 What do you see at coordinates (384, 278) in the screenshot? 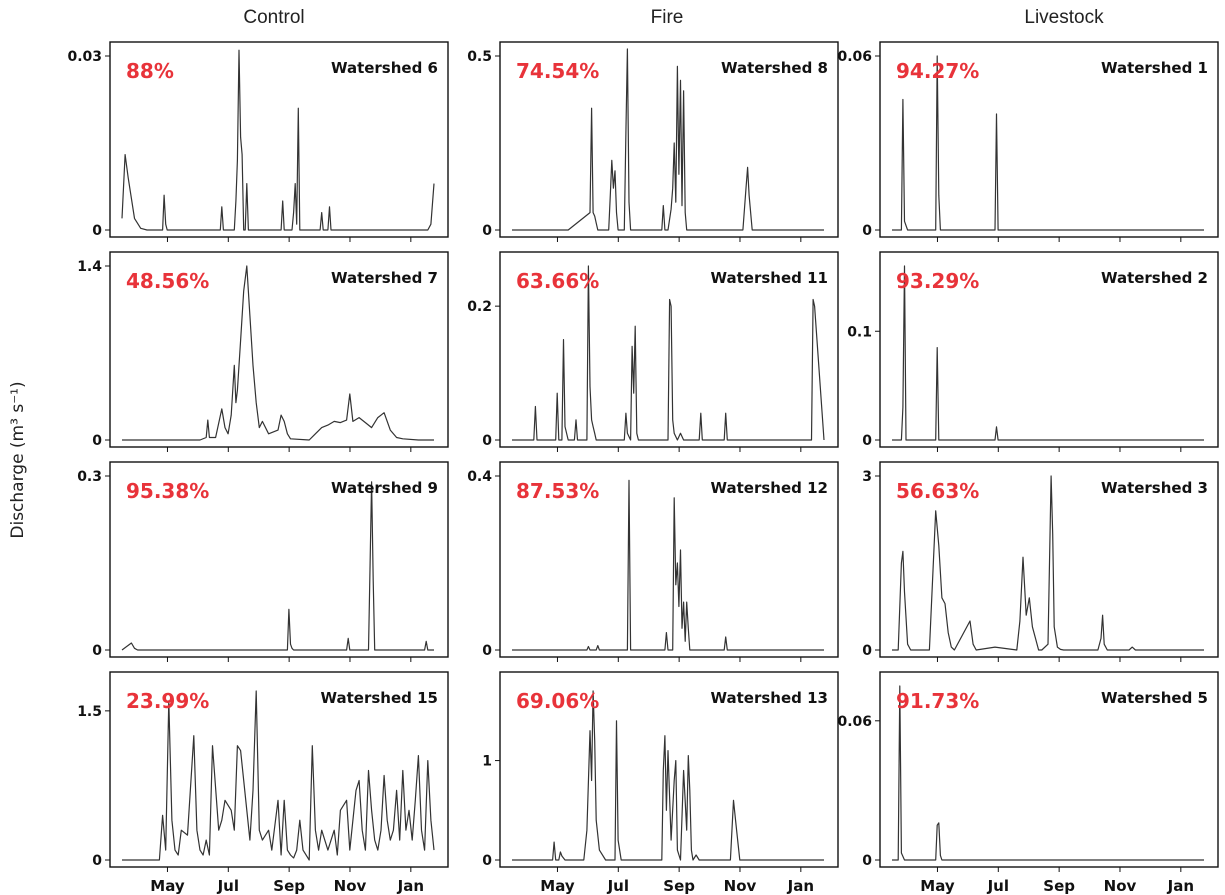
I see `watershed-label: Watershed 7` at bounding box center [384, 278].